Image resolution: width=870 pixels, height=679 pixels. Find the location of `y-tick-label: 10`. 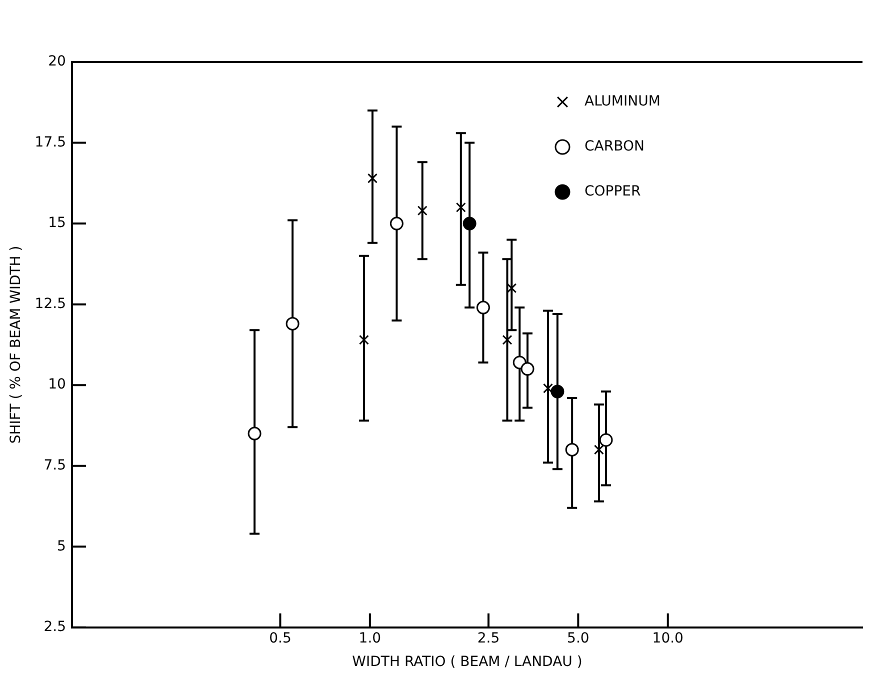

y-tick-label: 10 is located at coordinates (57, 384).